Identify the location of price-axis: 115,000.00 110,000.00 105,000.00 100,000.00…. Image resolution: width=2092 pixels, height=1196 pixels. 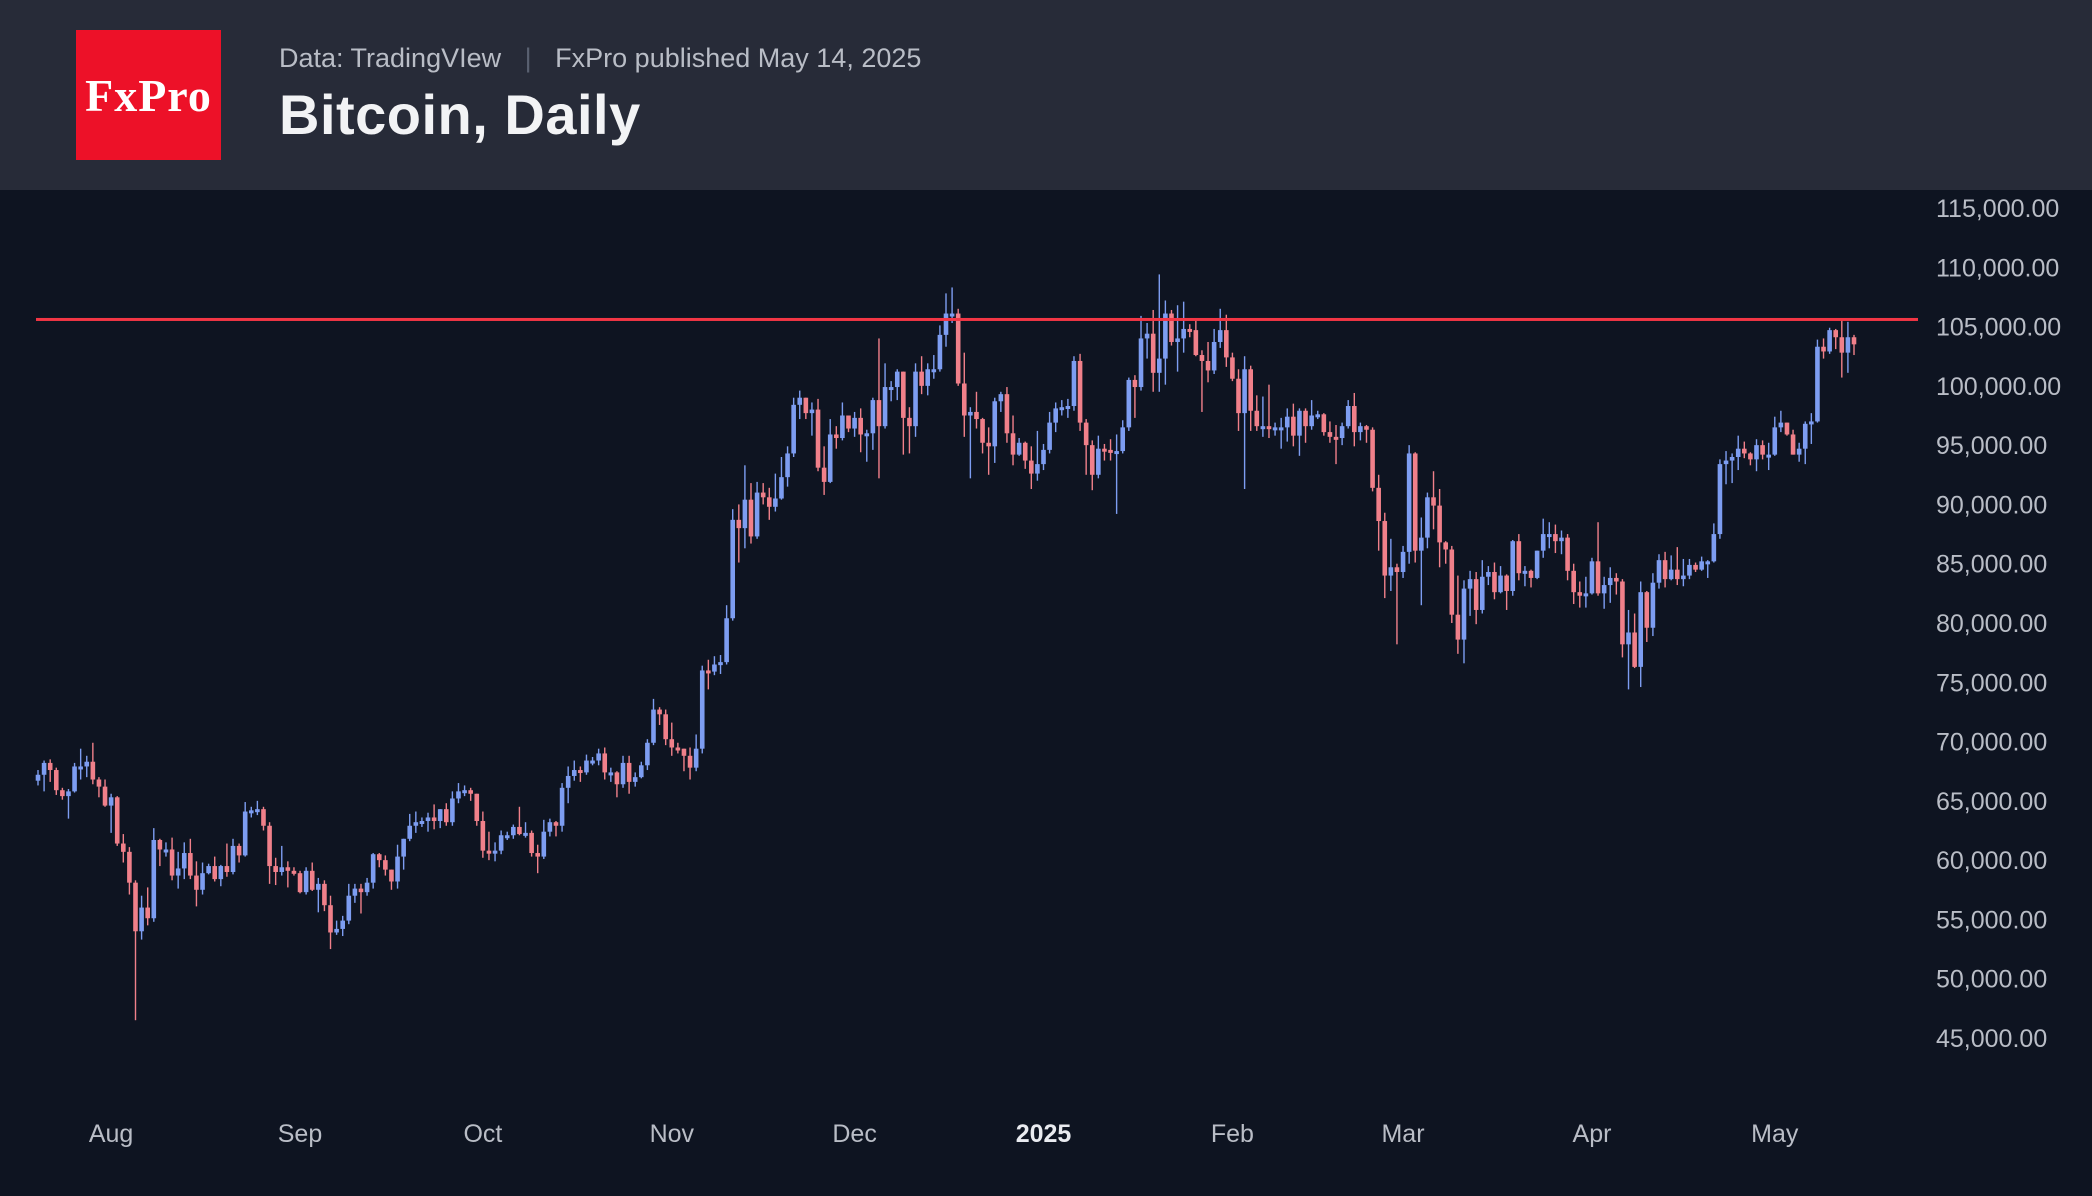
(1998, 624).